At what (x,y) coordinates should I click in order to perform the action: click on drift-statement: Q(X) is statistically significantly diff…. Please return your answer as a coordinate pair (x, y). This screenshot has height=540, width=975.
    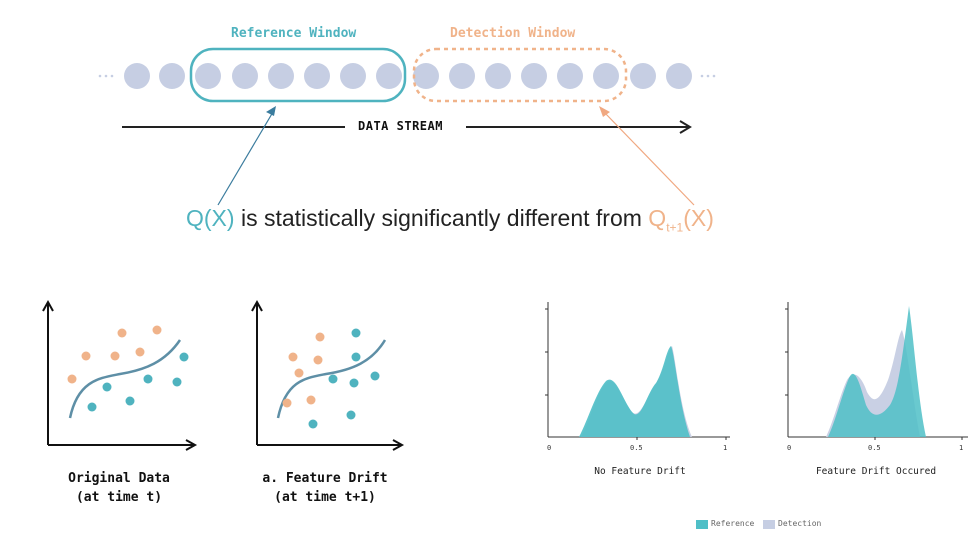
    Looking at the image, I should click on (450, 220).